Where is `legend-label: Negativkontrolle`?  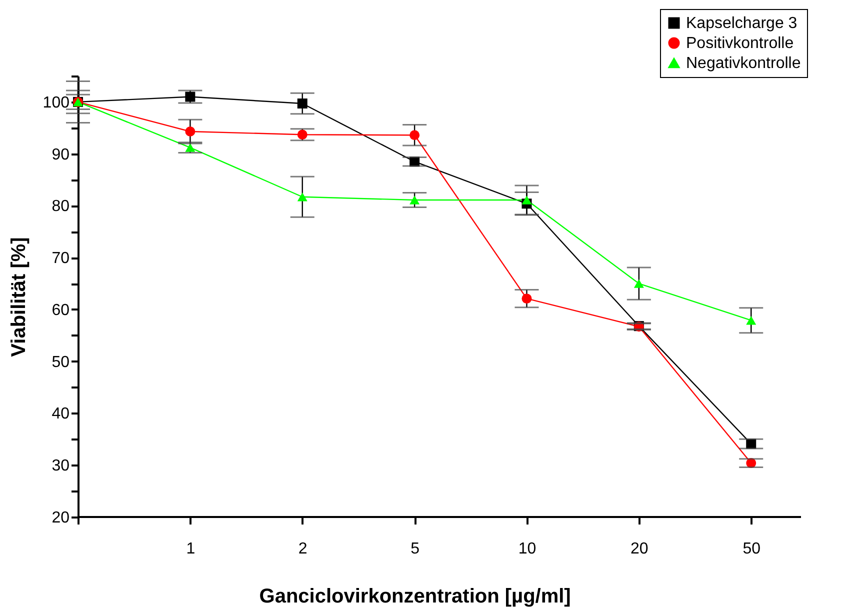
legend-label: Negativkontrolle is located at coordinates (743, 63).